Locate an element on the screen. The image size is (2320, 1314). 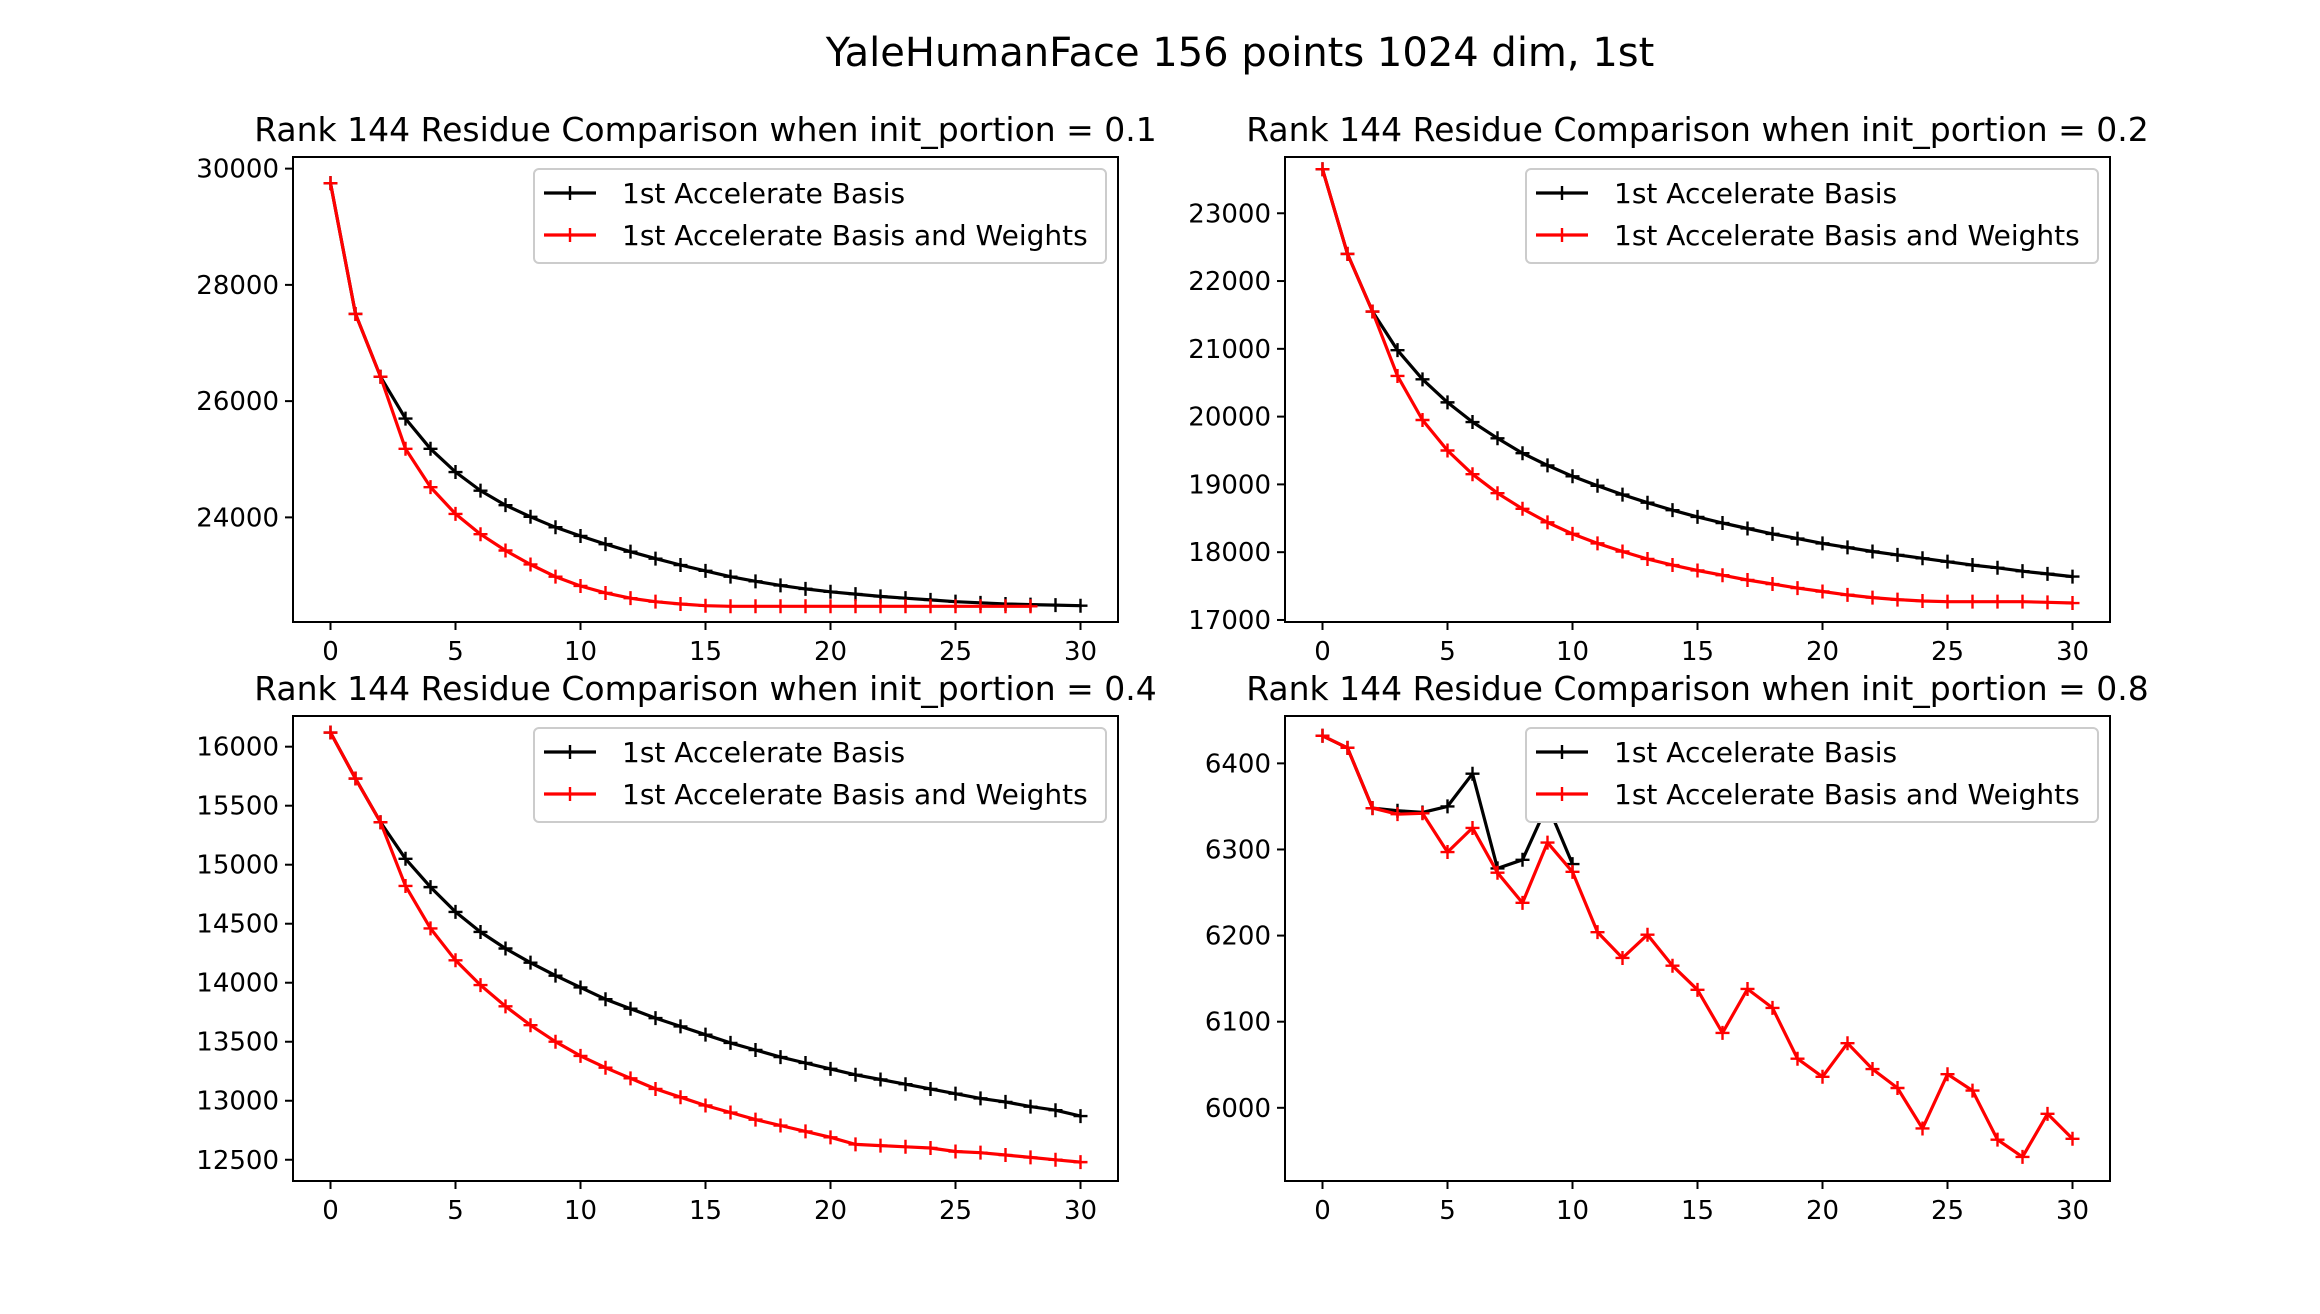
legend-label: 1st Accelerate Basis and Weights is located at coordinates (1847, 794).